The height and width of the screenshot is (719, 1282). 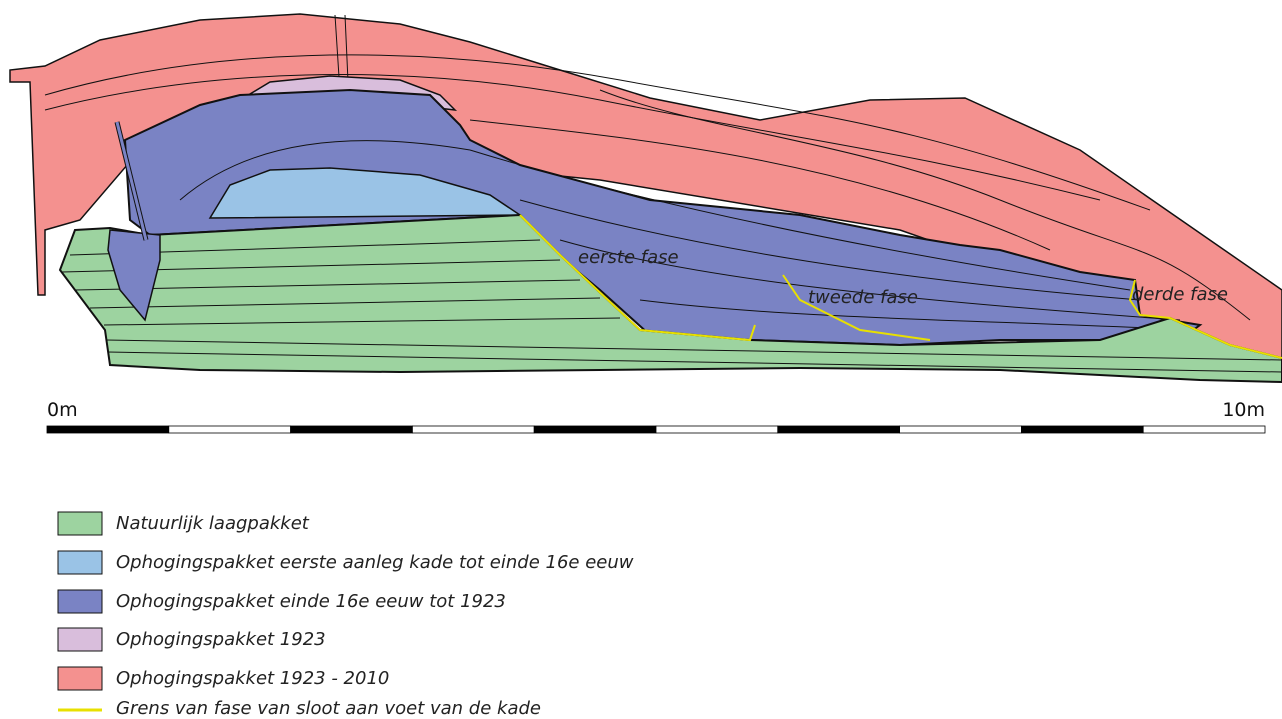 What do you see at coordinates (62, 410) in the screenshot?
I see `scale-start: 0m` at bounding box center [62, 410].